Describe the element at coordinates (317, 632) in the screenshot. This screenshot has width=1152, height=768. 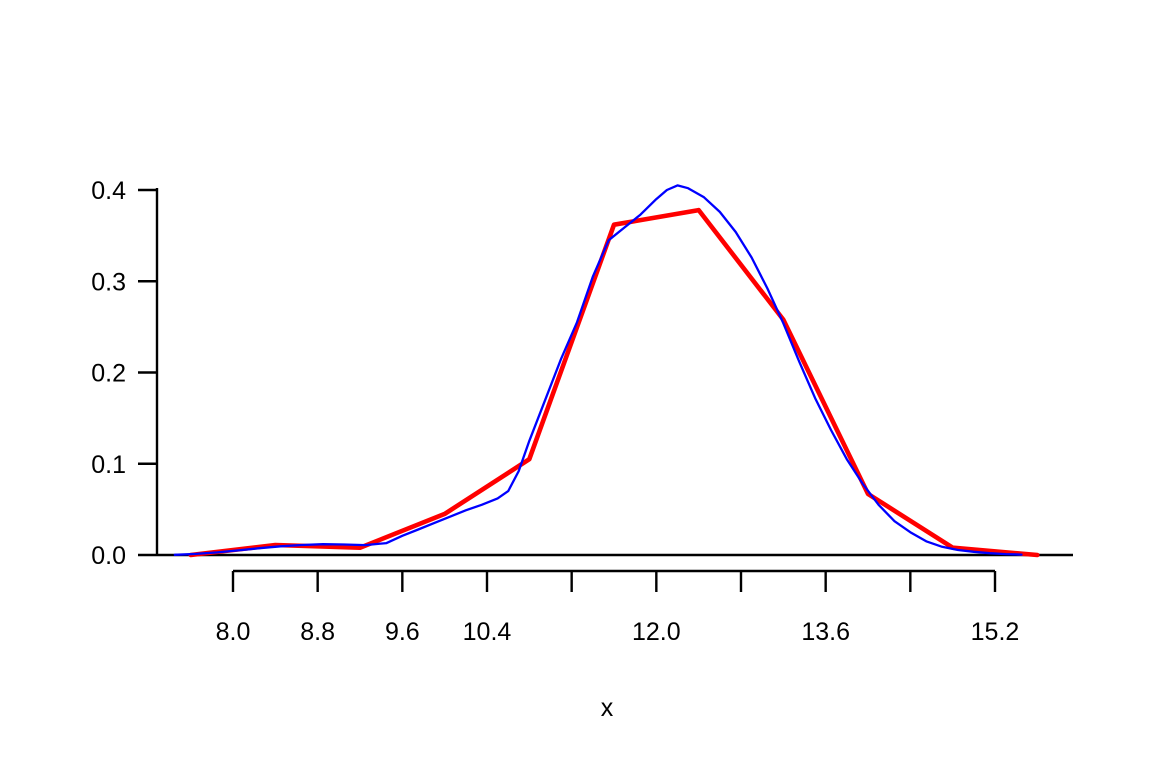
I see `x-tick-label: 8.8` at that location.